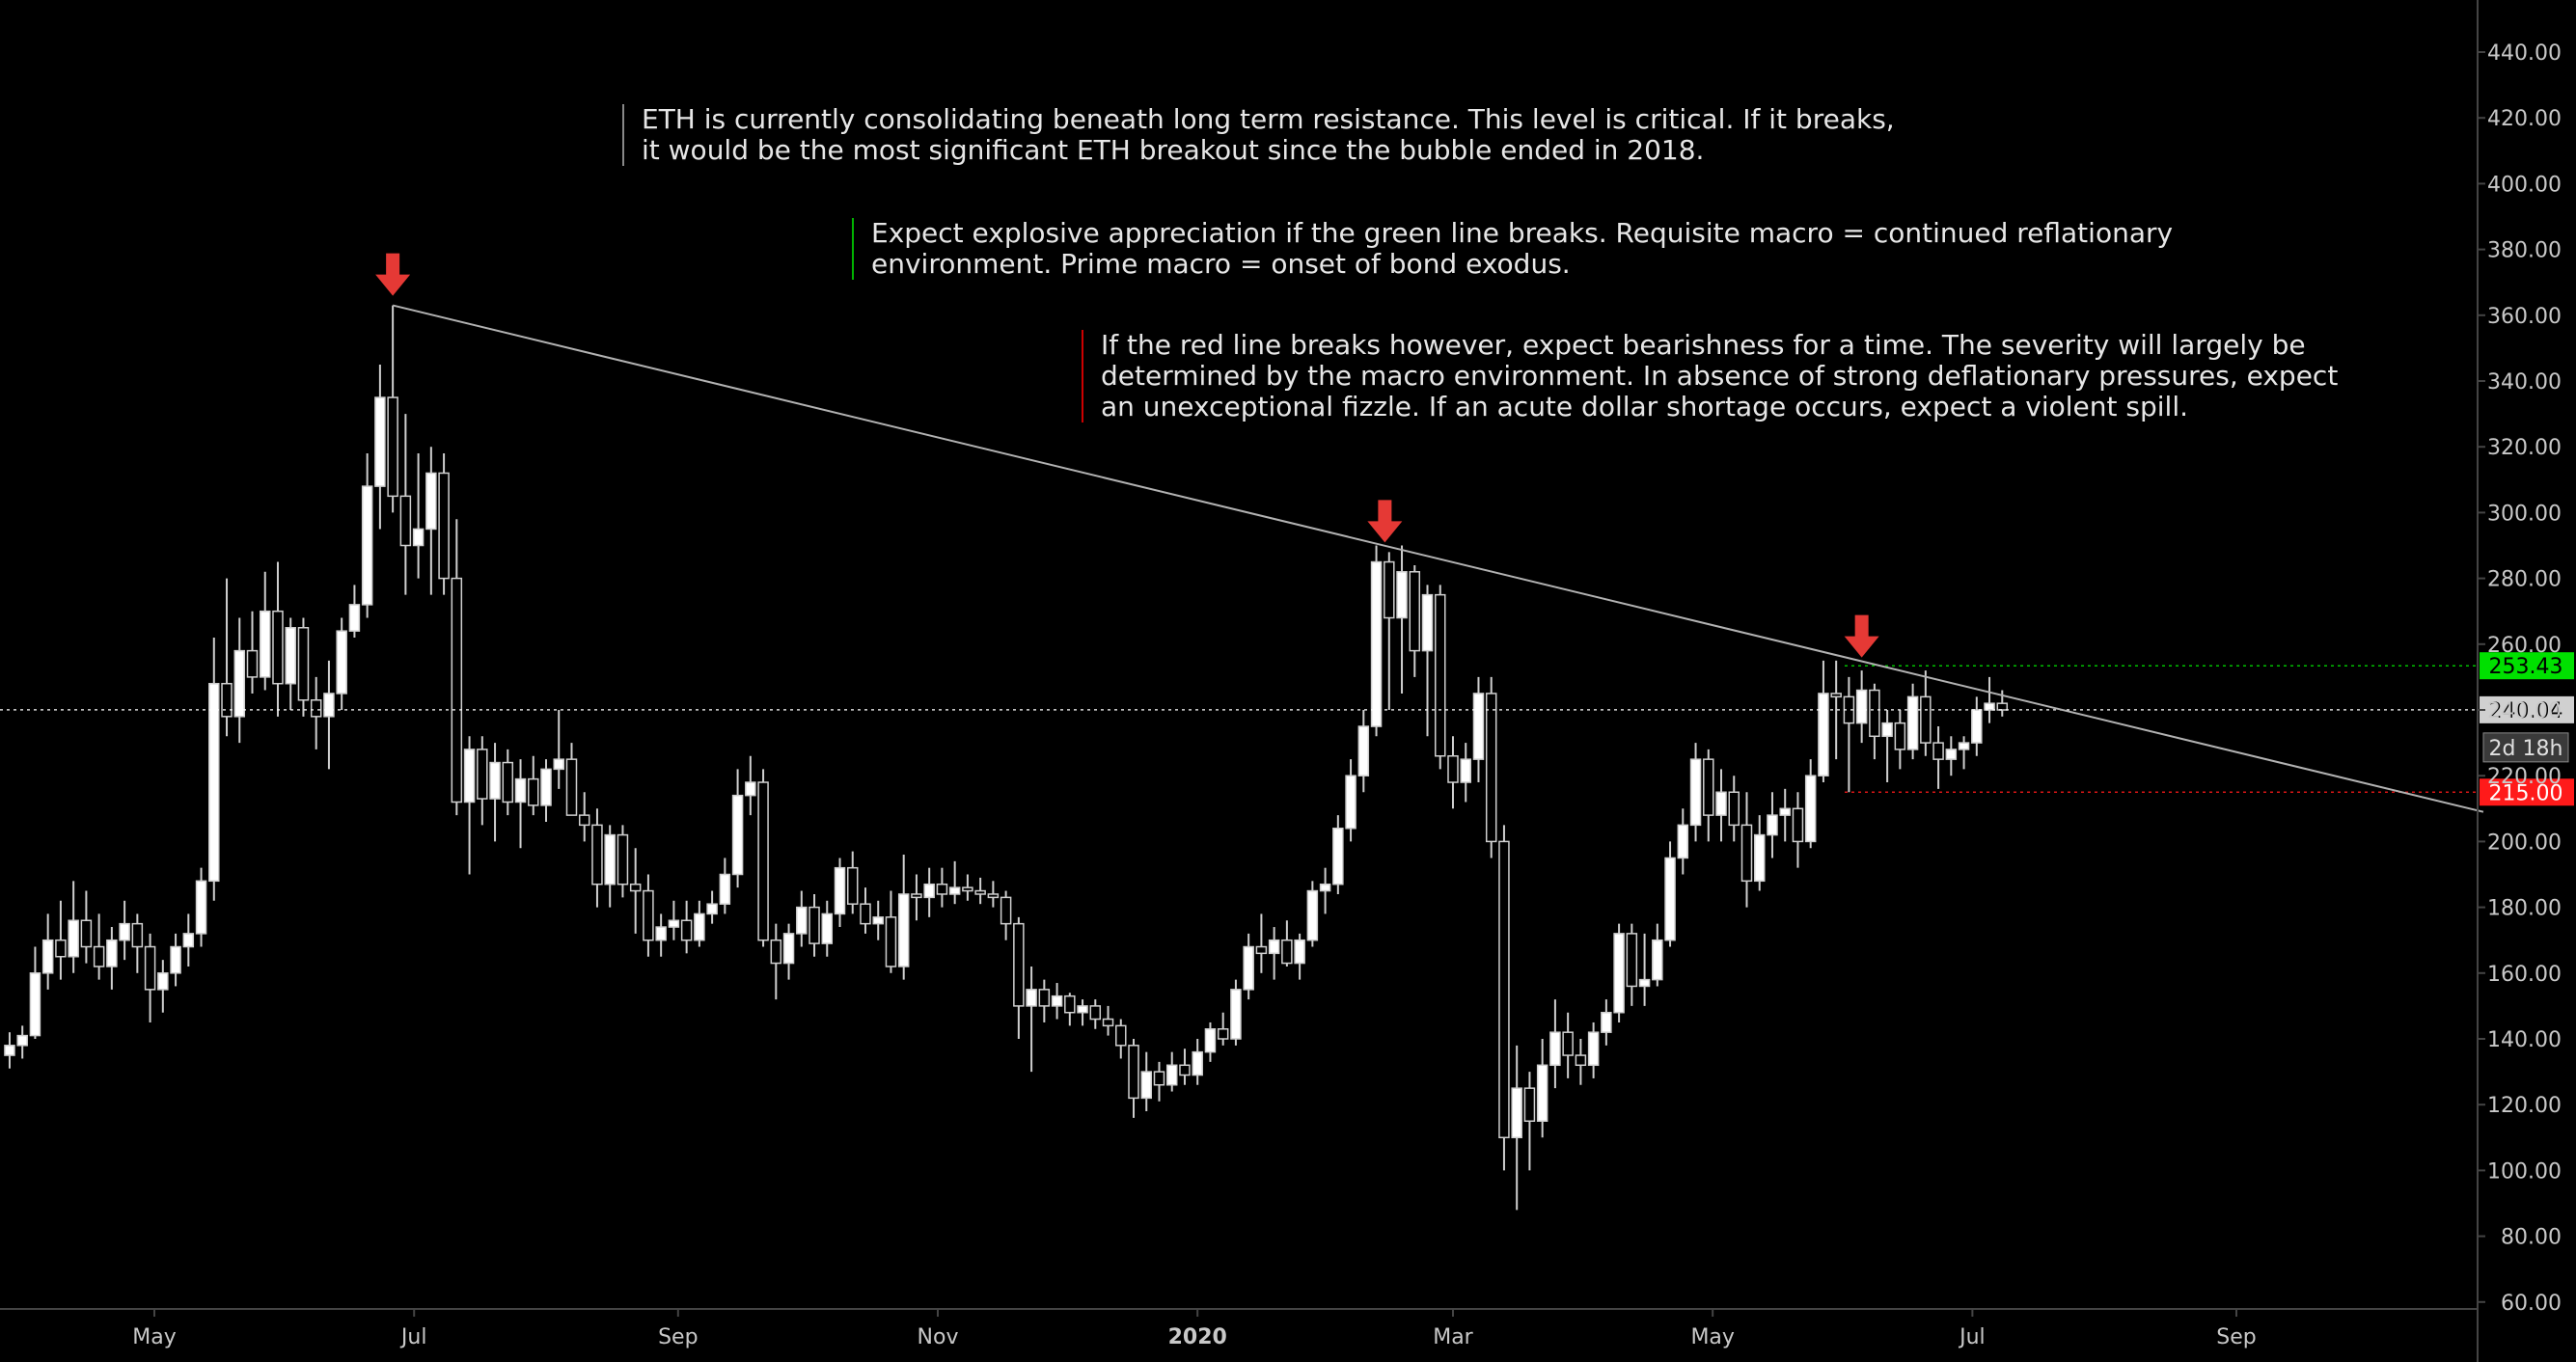 Image resolution: width=2576 pixels, height=1362 pixels. Describe the element at coordinates (2532, 1304) in the screenshot. I see `price-tick-label: 60.00` at that location.